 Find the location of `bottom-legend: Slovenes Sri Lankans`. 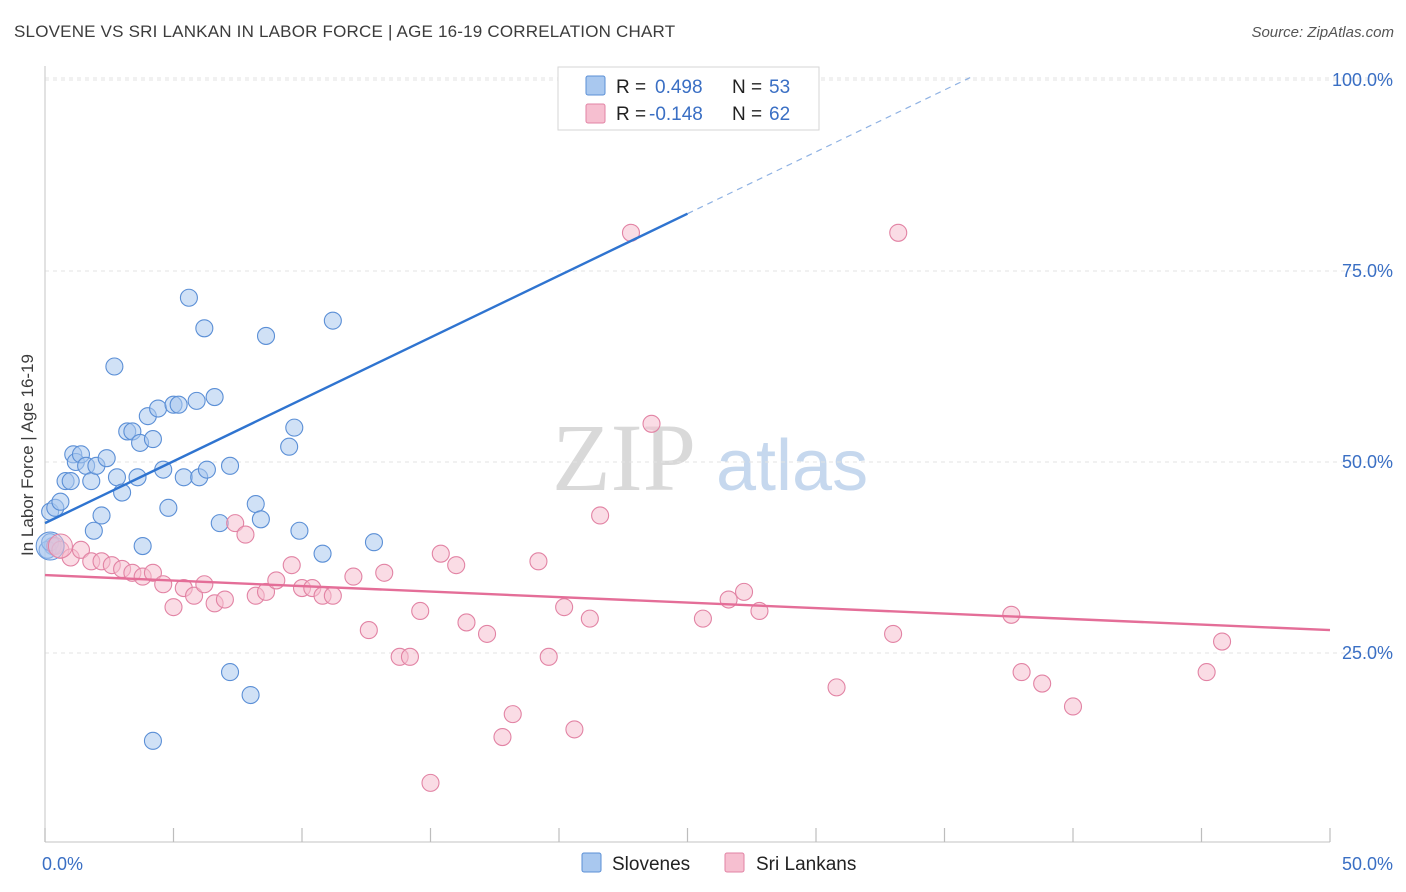

bottom-legend: Slovenes Sri Lankans is located at coordinates (718, 863).